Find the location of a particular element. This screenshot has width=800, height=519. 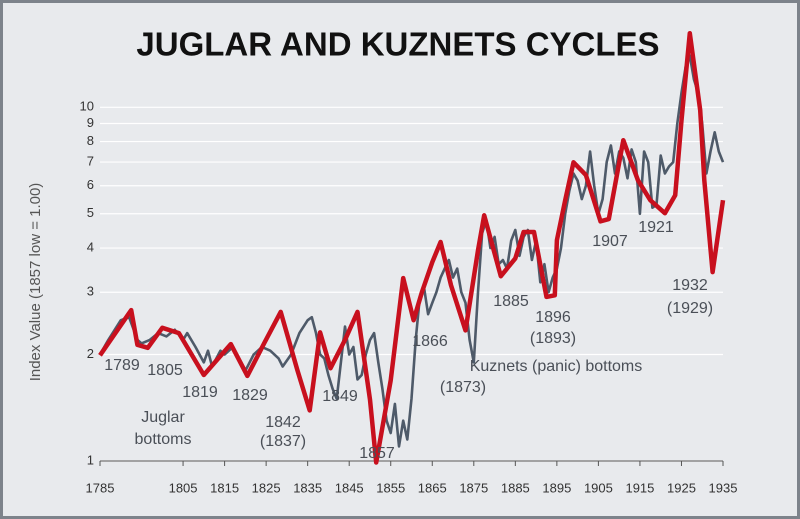

y-axis-label: Index Value (1857 low = 1.00) is located at coordinates (35, 282).